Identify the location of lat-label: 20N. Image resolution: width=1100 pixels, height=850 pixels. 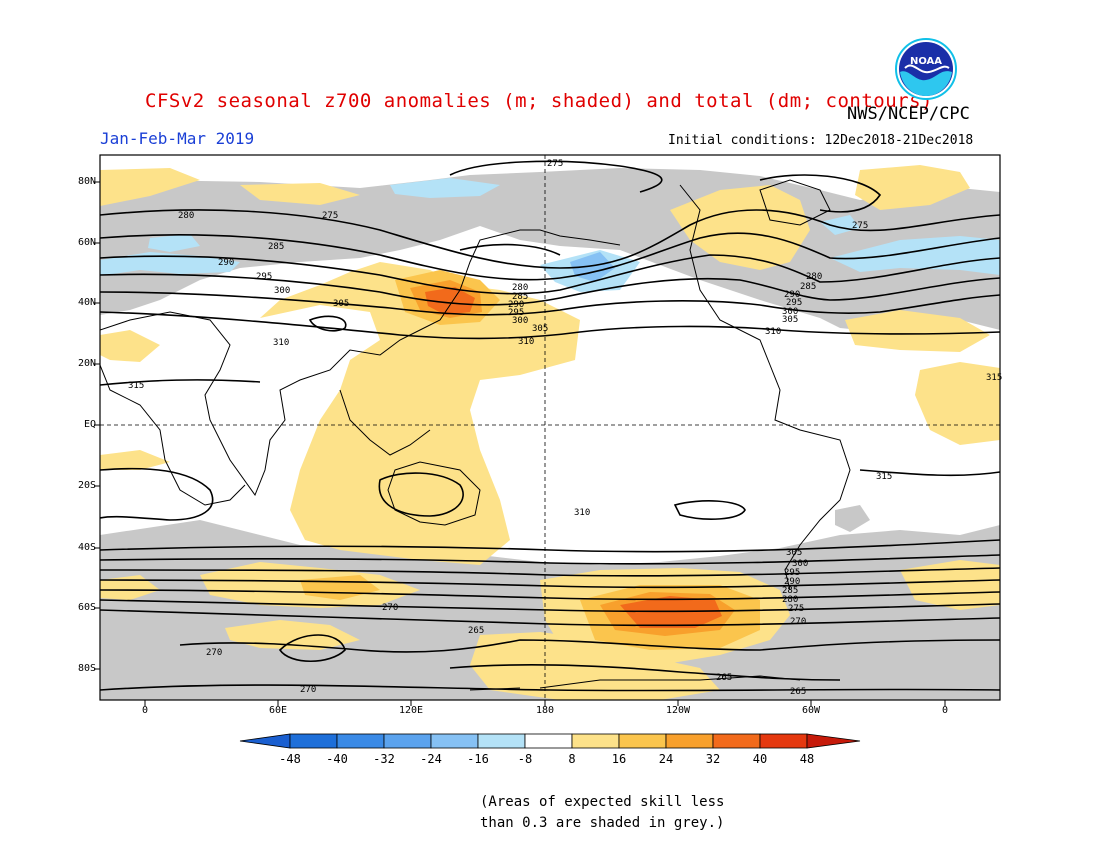
(86, 363).